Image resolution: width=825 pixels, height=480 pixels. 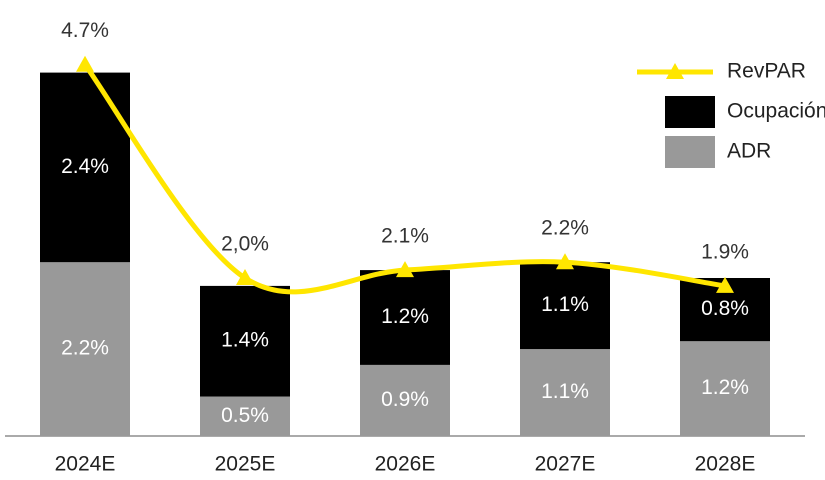 I want to click on x-tick-label: 2025E, so click(x=245, y=464).